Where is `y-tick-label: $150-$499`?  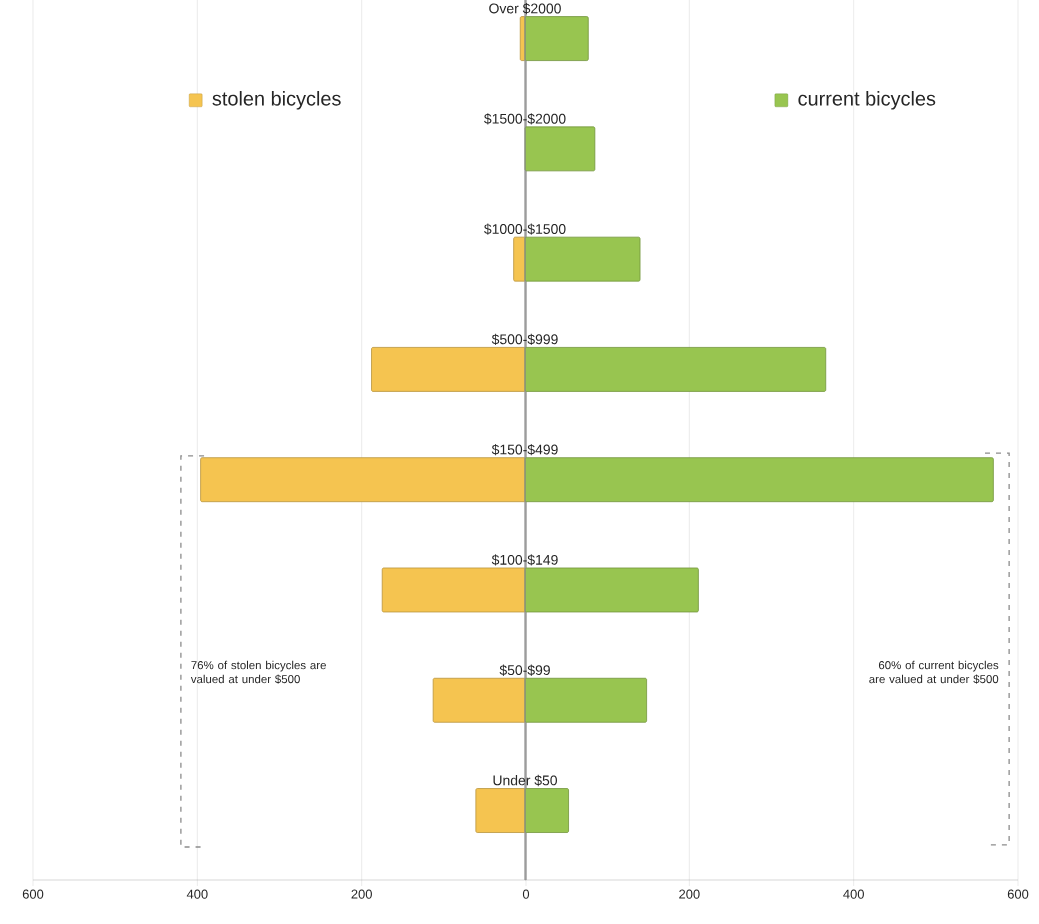
y-tick-label: $150-$499 is located at coordinates (524, 450).